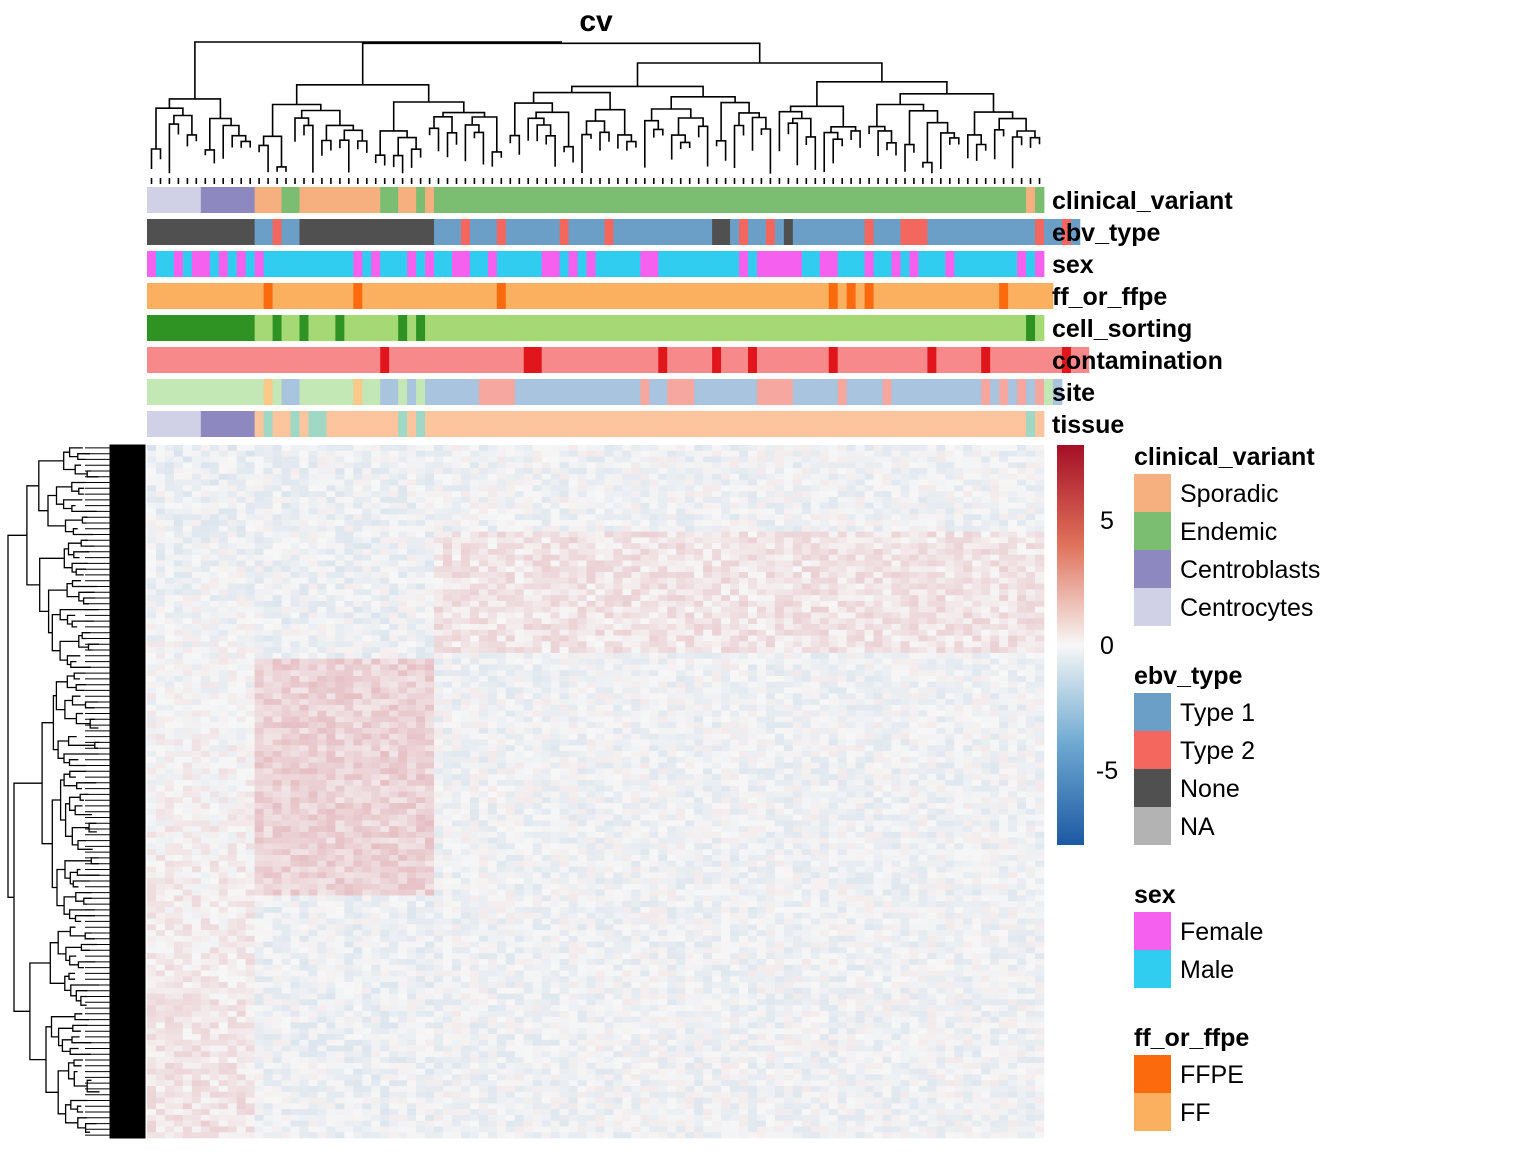  Describe the element at coordinates (268, 296) in the screenshot. I see `annotation-cell-ff_or_ffpe` at that location.